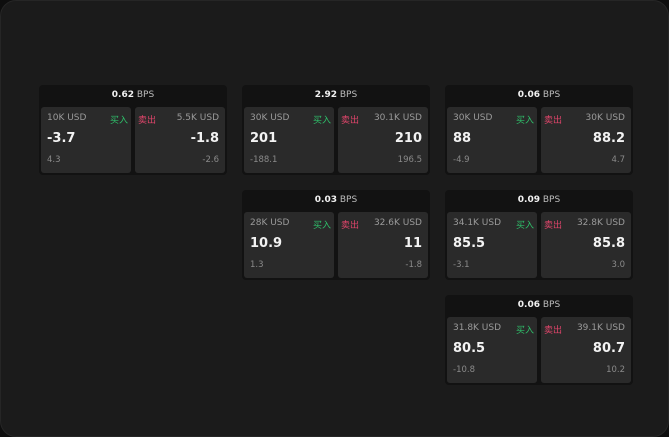 The width and height of the screenshot is (669, 437). I want to click on spread-header: 0.03 BPS, so click(336, 200).